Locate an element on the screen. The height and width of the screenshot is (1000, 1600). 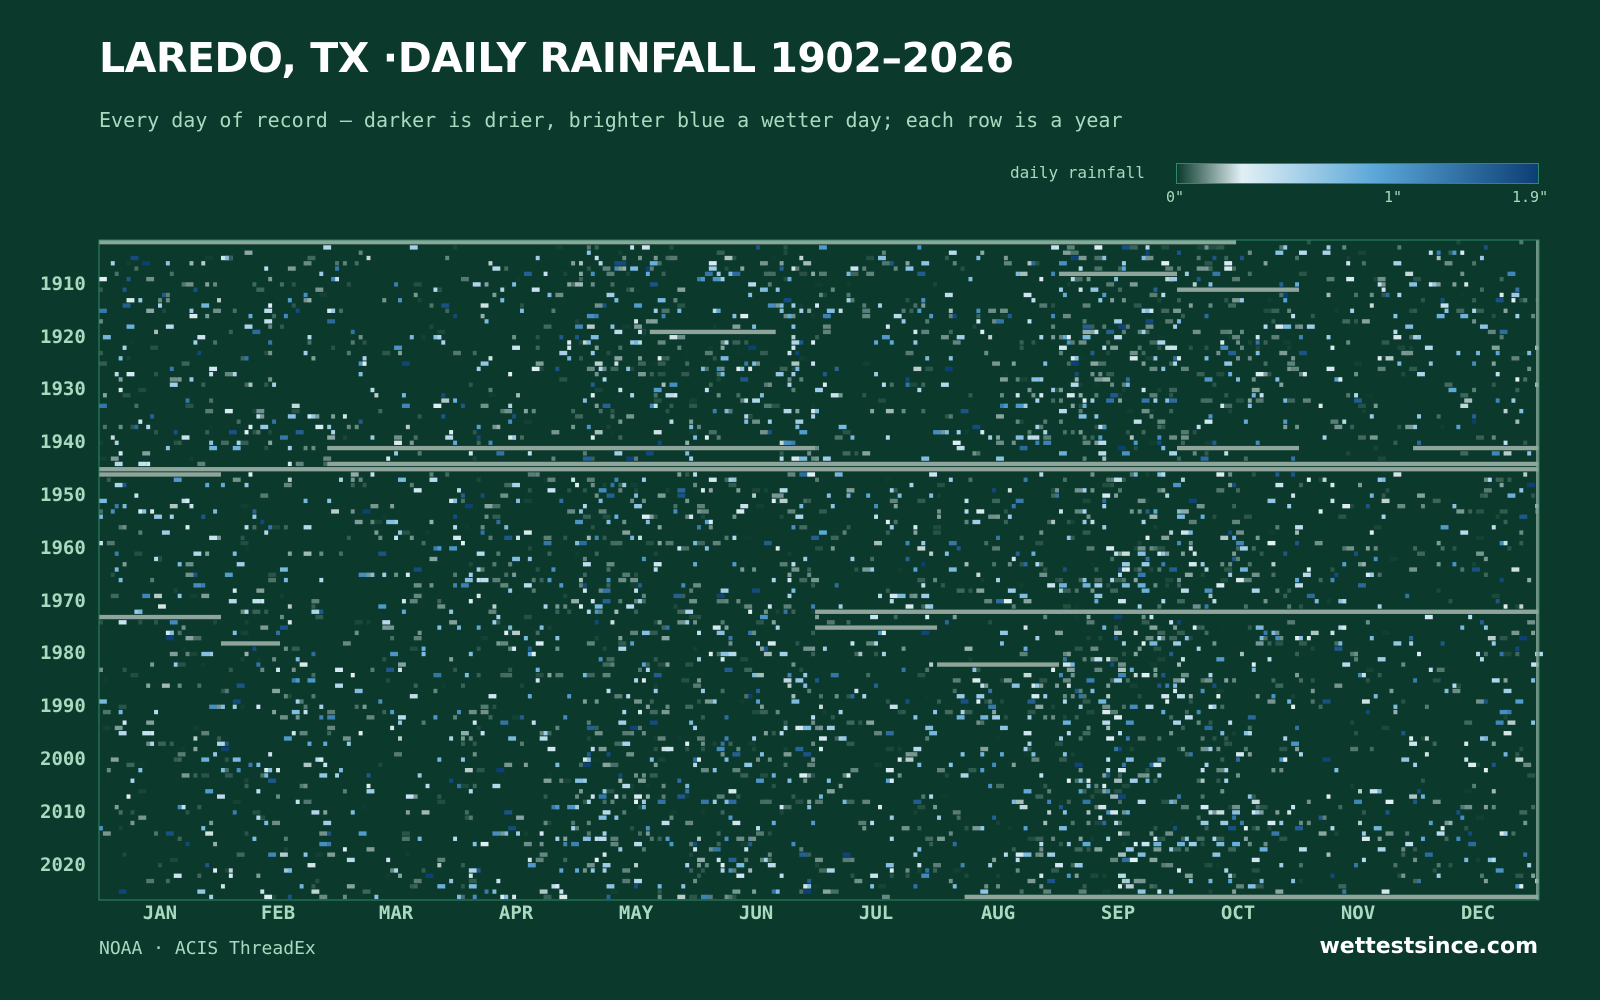
brand-link: wettestsince.com is located at coordinates (1428, 946).